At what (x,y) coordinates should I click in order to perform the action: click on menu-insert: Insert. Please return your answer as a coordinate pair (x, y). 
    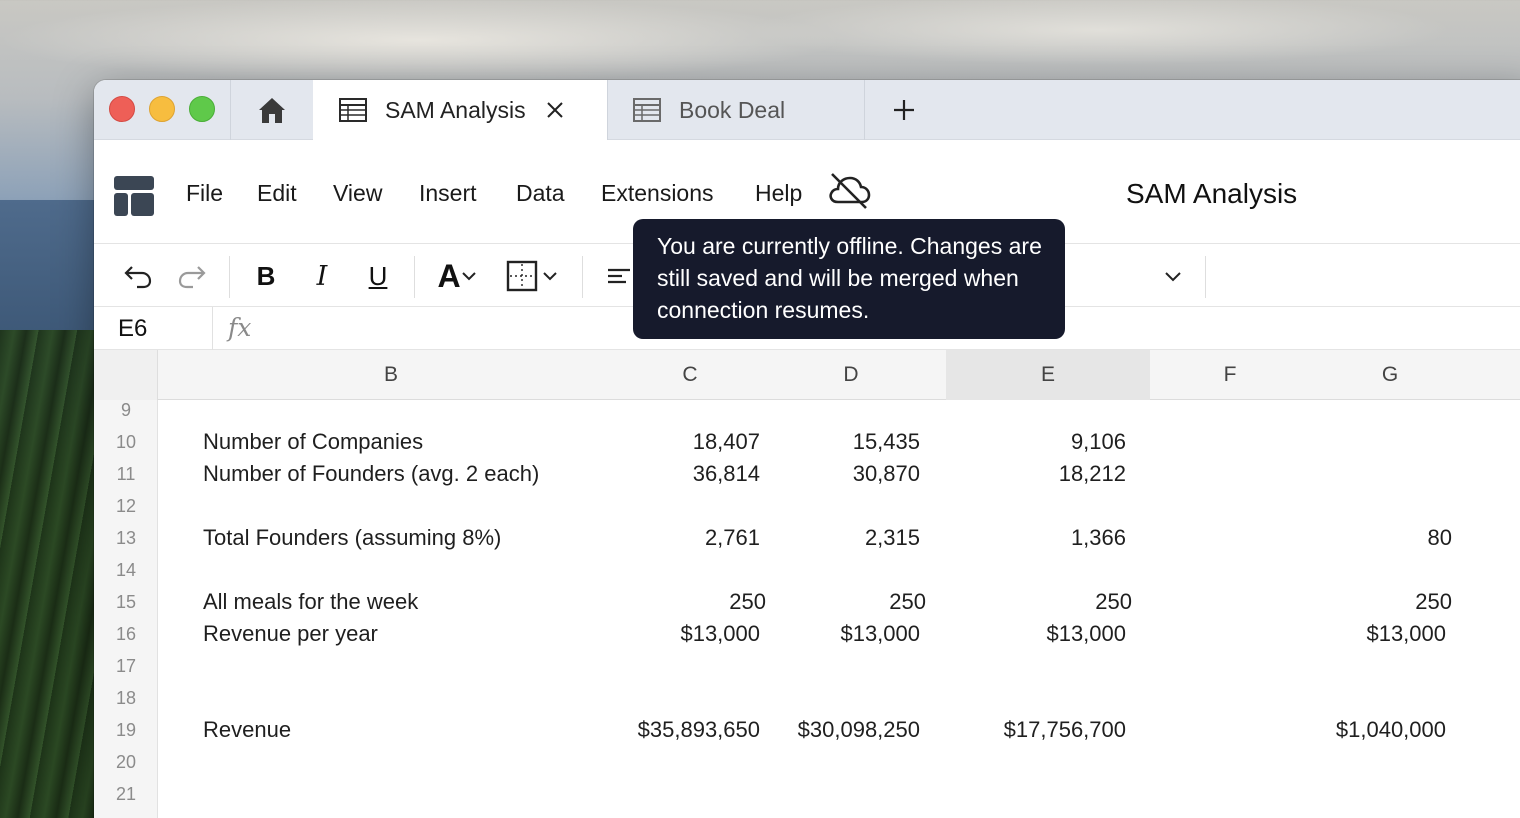
    Looking at the image, I should click on (448, 193).